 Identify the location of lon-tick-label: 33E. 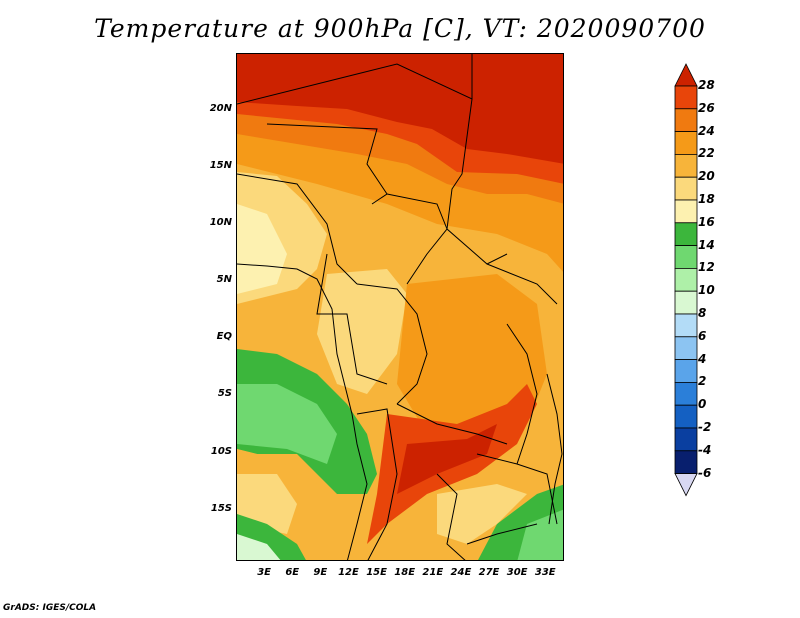
(545, 572).